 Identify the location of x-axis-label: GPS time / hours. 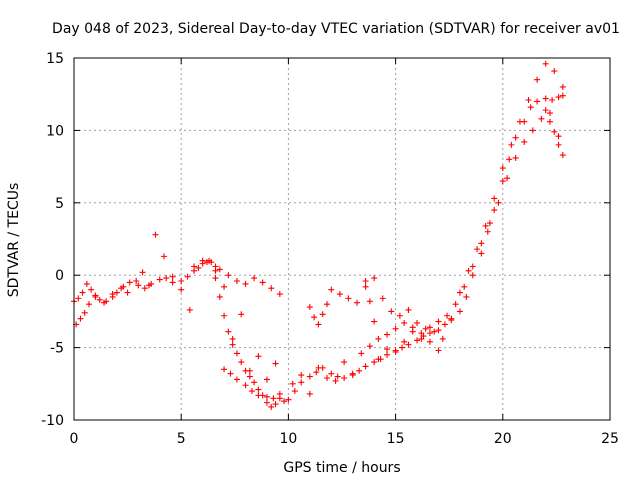
(341, 468).